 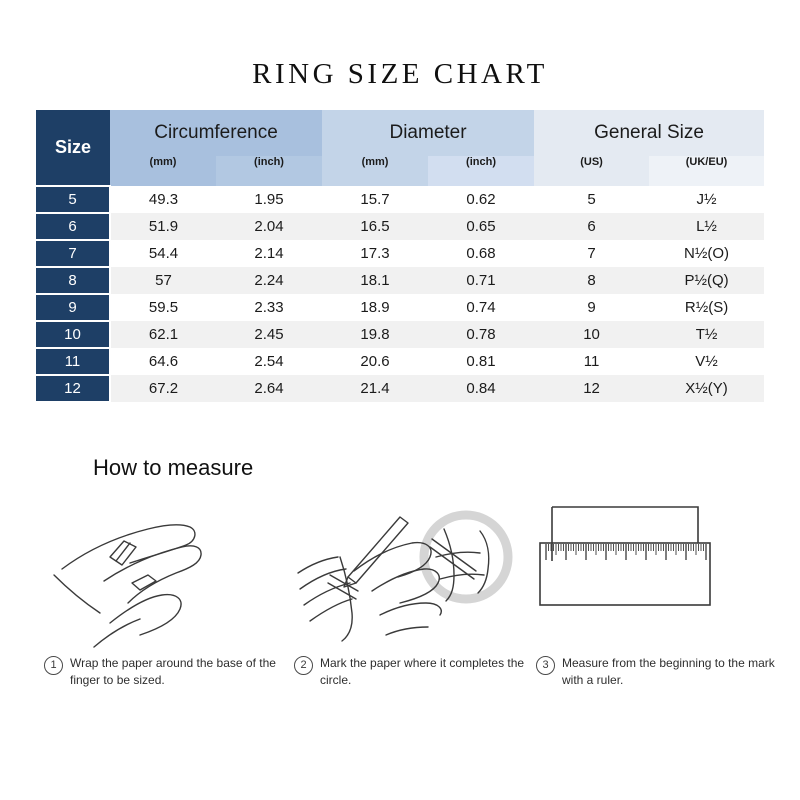 I want to click on hand-marking-paper-with-pen-icon, so click(x=405, y=576).